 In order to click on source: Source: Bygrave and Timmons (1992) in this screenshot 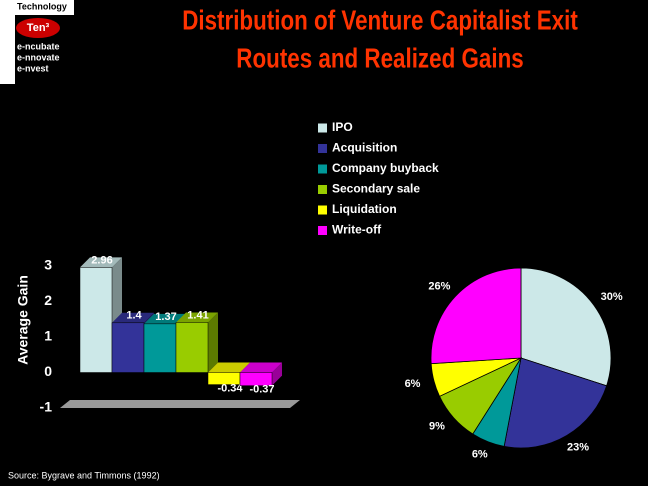, I will do `click(84, 475)`.